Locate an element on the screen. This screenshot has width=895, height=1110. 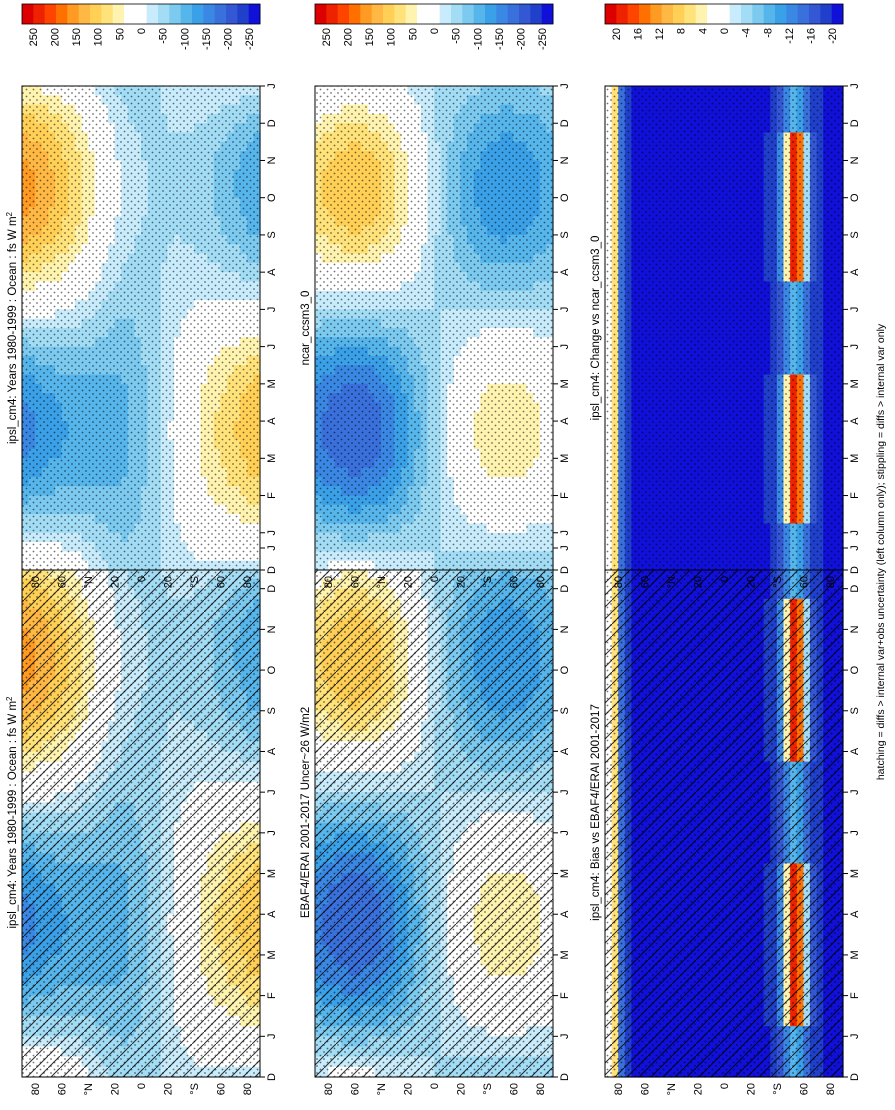
colorbar-tick-label: 250 is located at coordinates (34, 37).